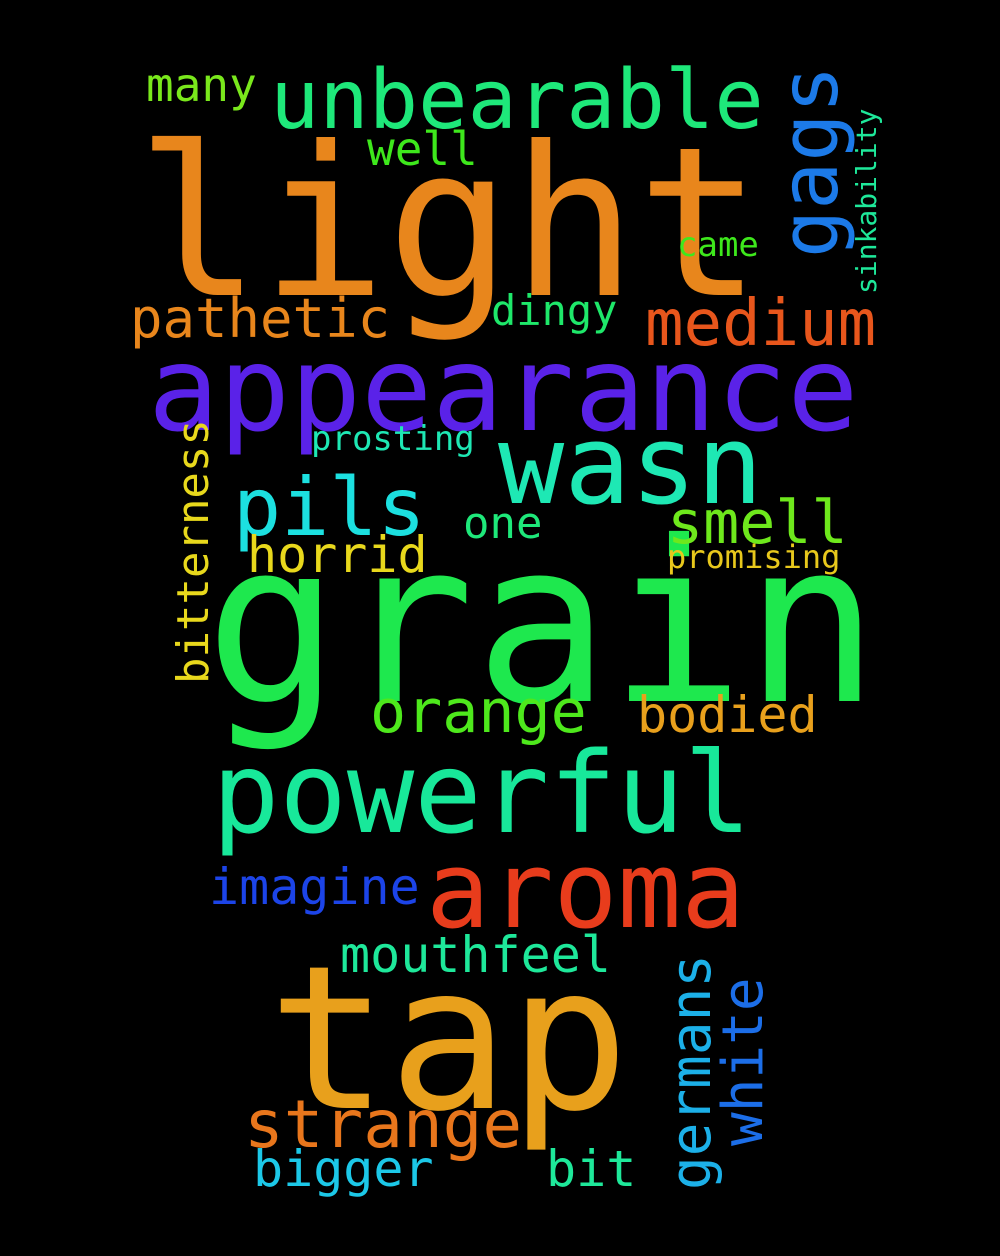  Describe the element at coordinates (337, 555) in the screenshot. I see `word-horrid: horrid` at that location.